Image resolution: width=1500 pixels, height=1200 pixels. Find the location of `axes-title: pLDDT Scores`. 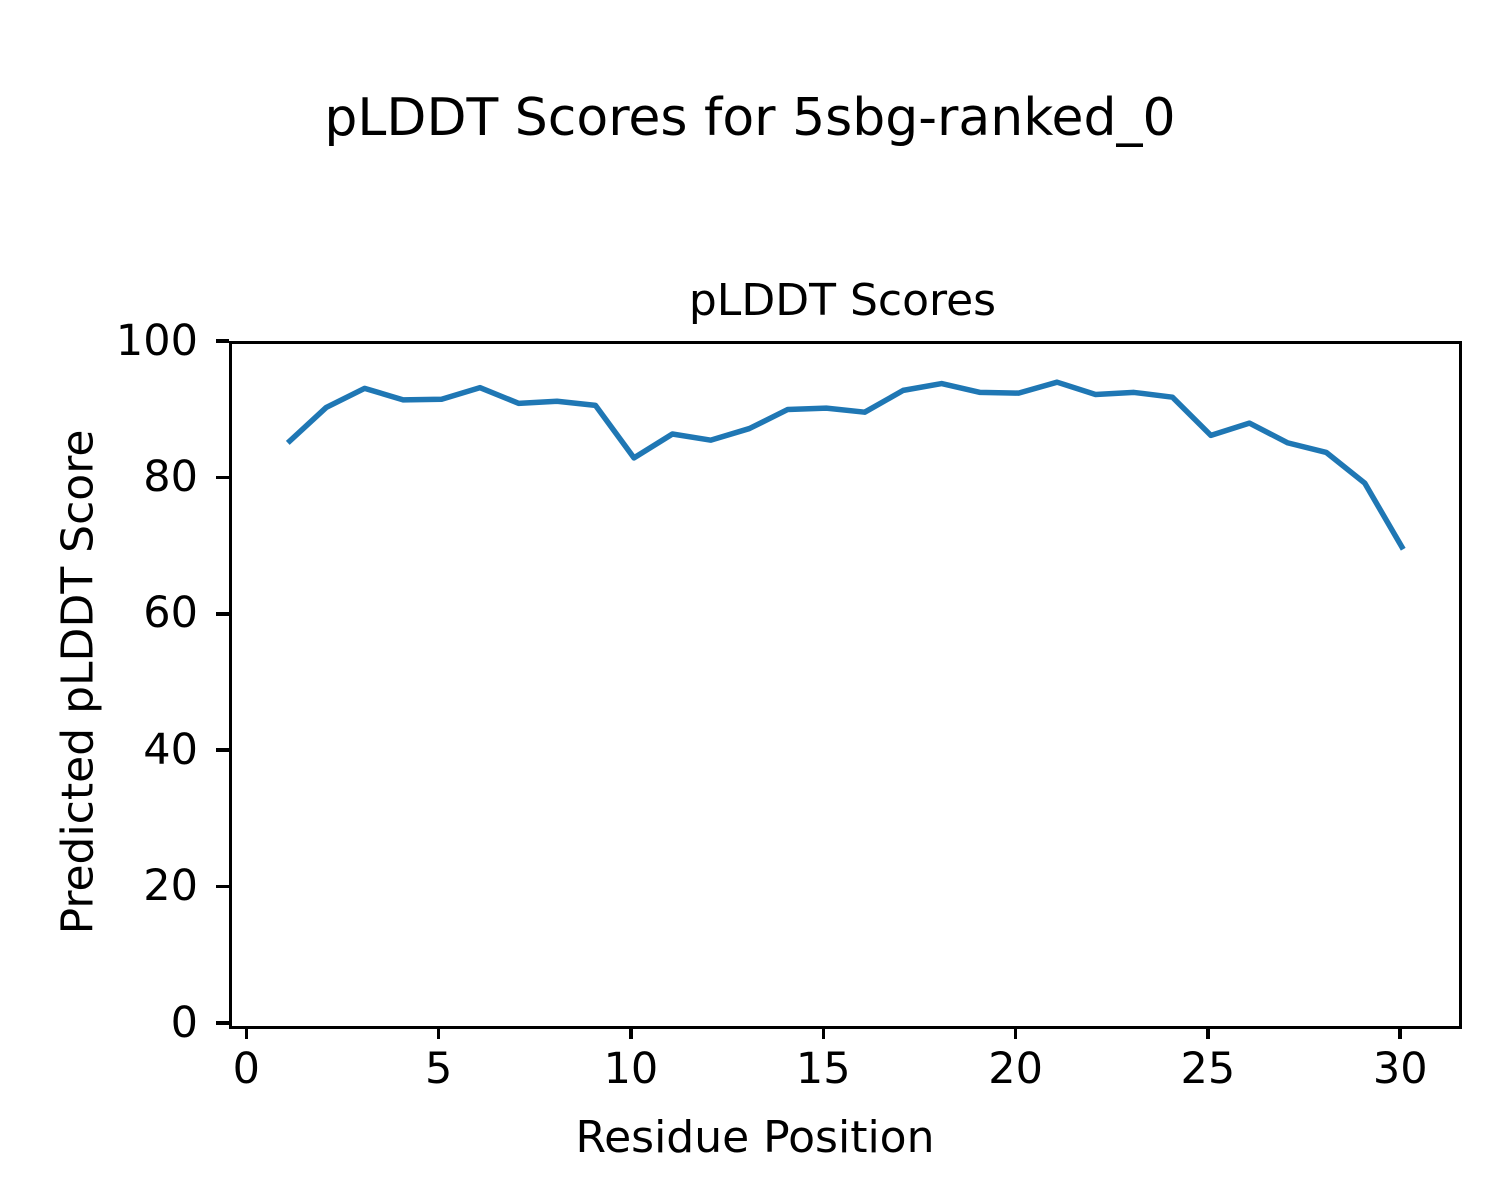

axes-title: pLDDT Scores is located at coordinates (842, 300).